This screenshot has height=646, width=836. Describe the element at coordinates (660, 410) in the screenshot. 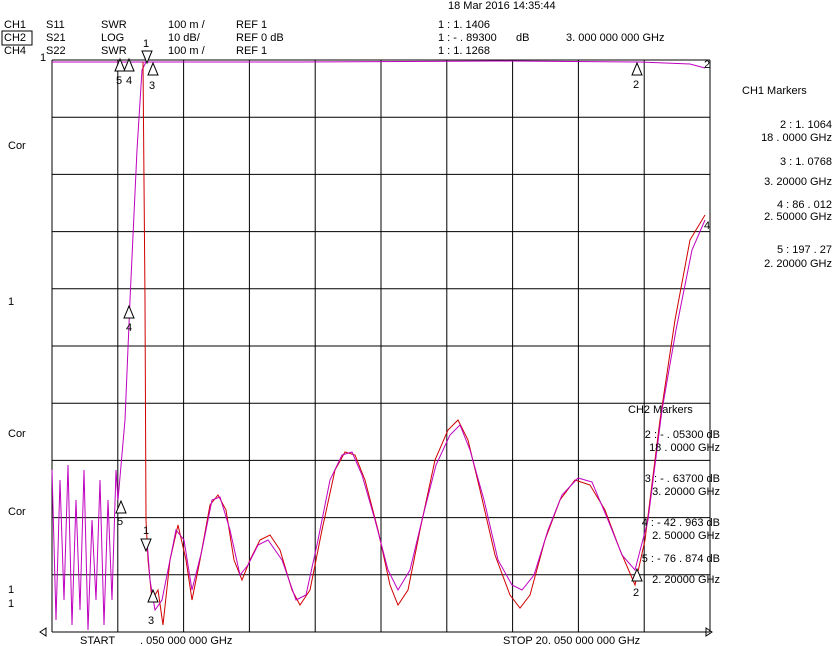

I see `markers-title: CH2 Markers` at that location.